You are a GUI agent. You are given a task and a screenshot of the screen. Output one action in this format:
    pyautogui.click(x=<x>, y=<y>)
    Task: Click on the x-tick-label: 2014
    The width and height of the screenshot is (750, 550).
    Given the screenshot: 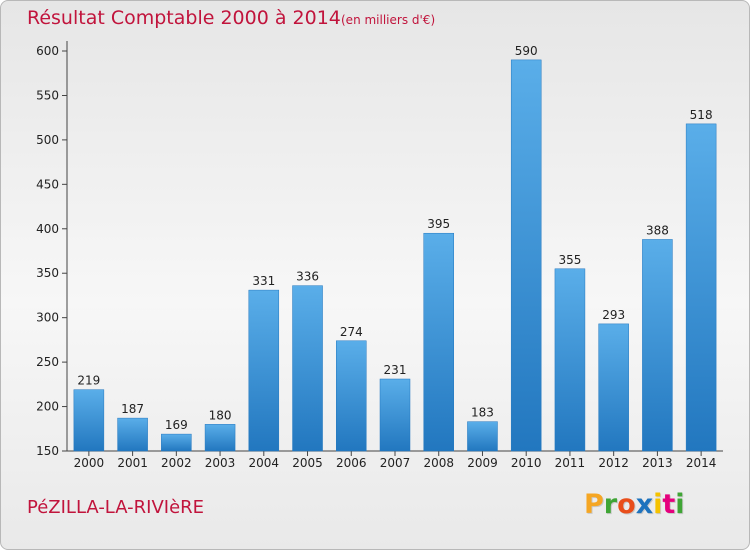 What is the action you would take?
    pyautogui.click(x=701, y=463)
    